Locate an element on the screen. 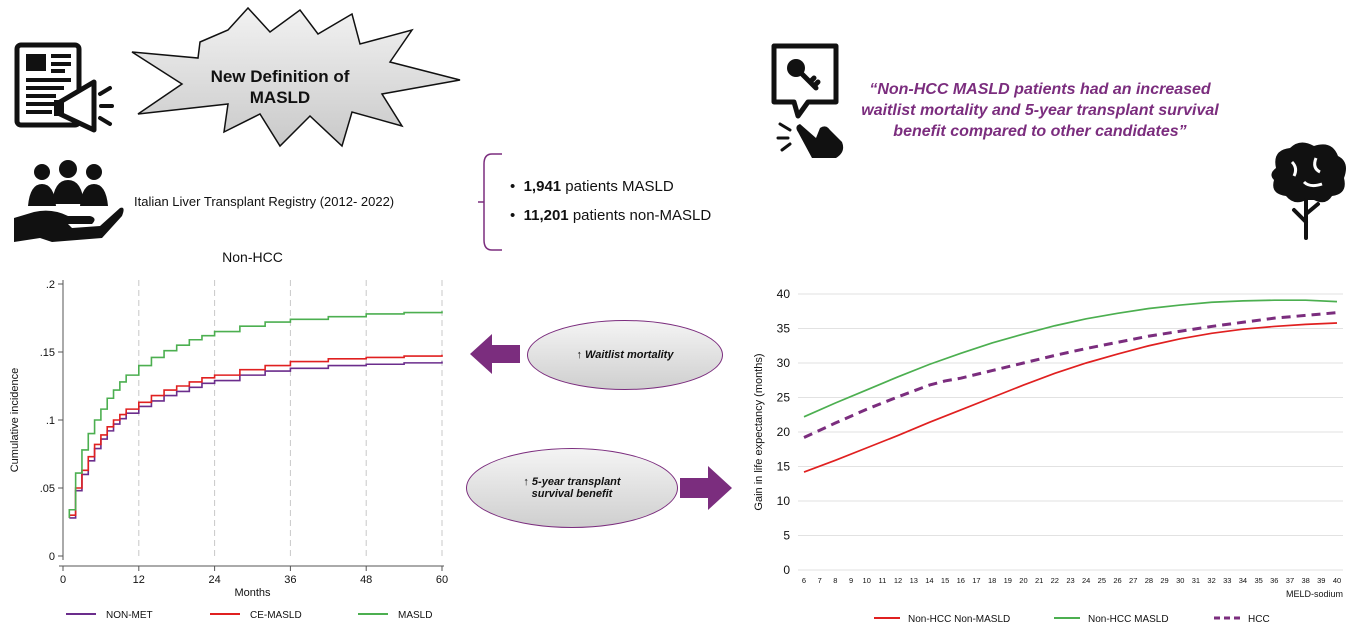  y-tick-label: 25 is located at coordinates (784, 398).